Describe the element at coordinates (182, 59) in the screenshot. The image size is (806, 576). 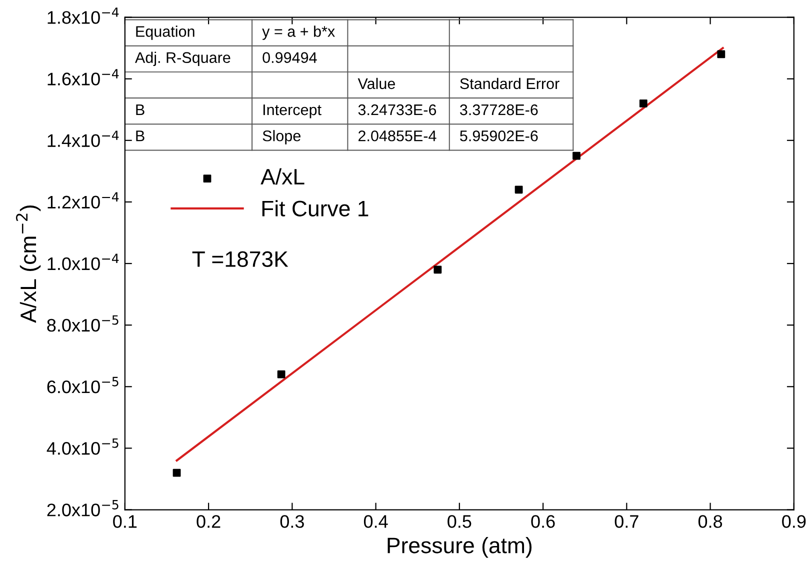
I see `annotation: Adj. R-Square` at that location.